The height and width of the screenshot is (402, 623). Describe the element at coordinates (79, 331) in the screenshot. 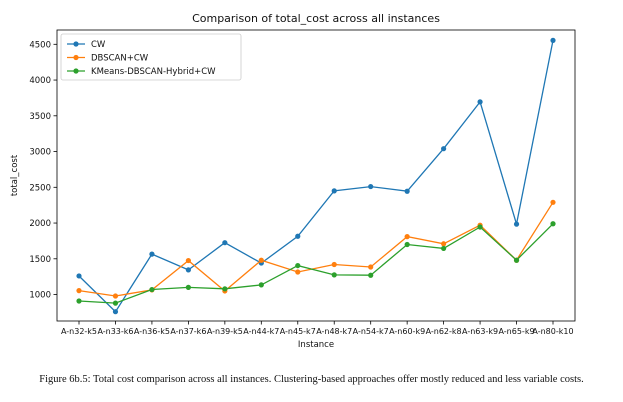

I see `x-tick-label: A-n32-k5` at that location.